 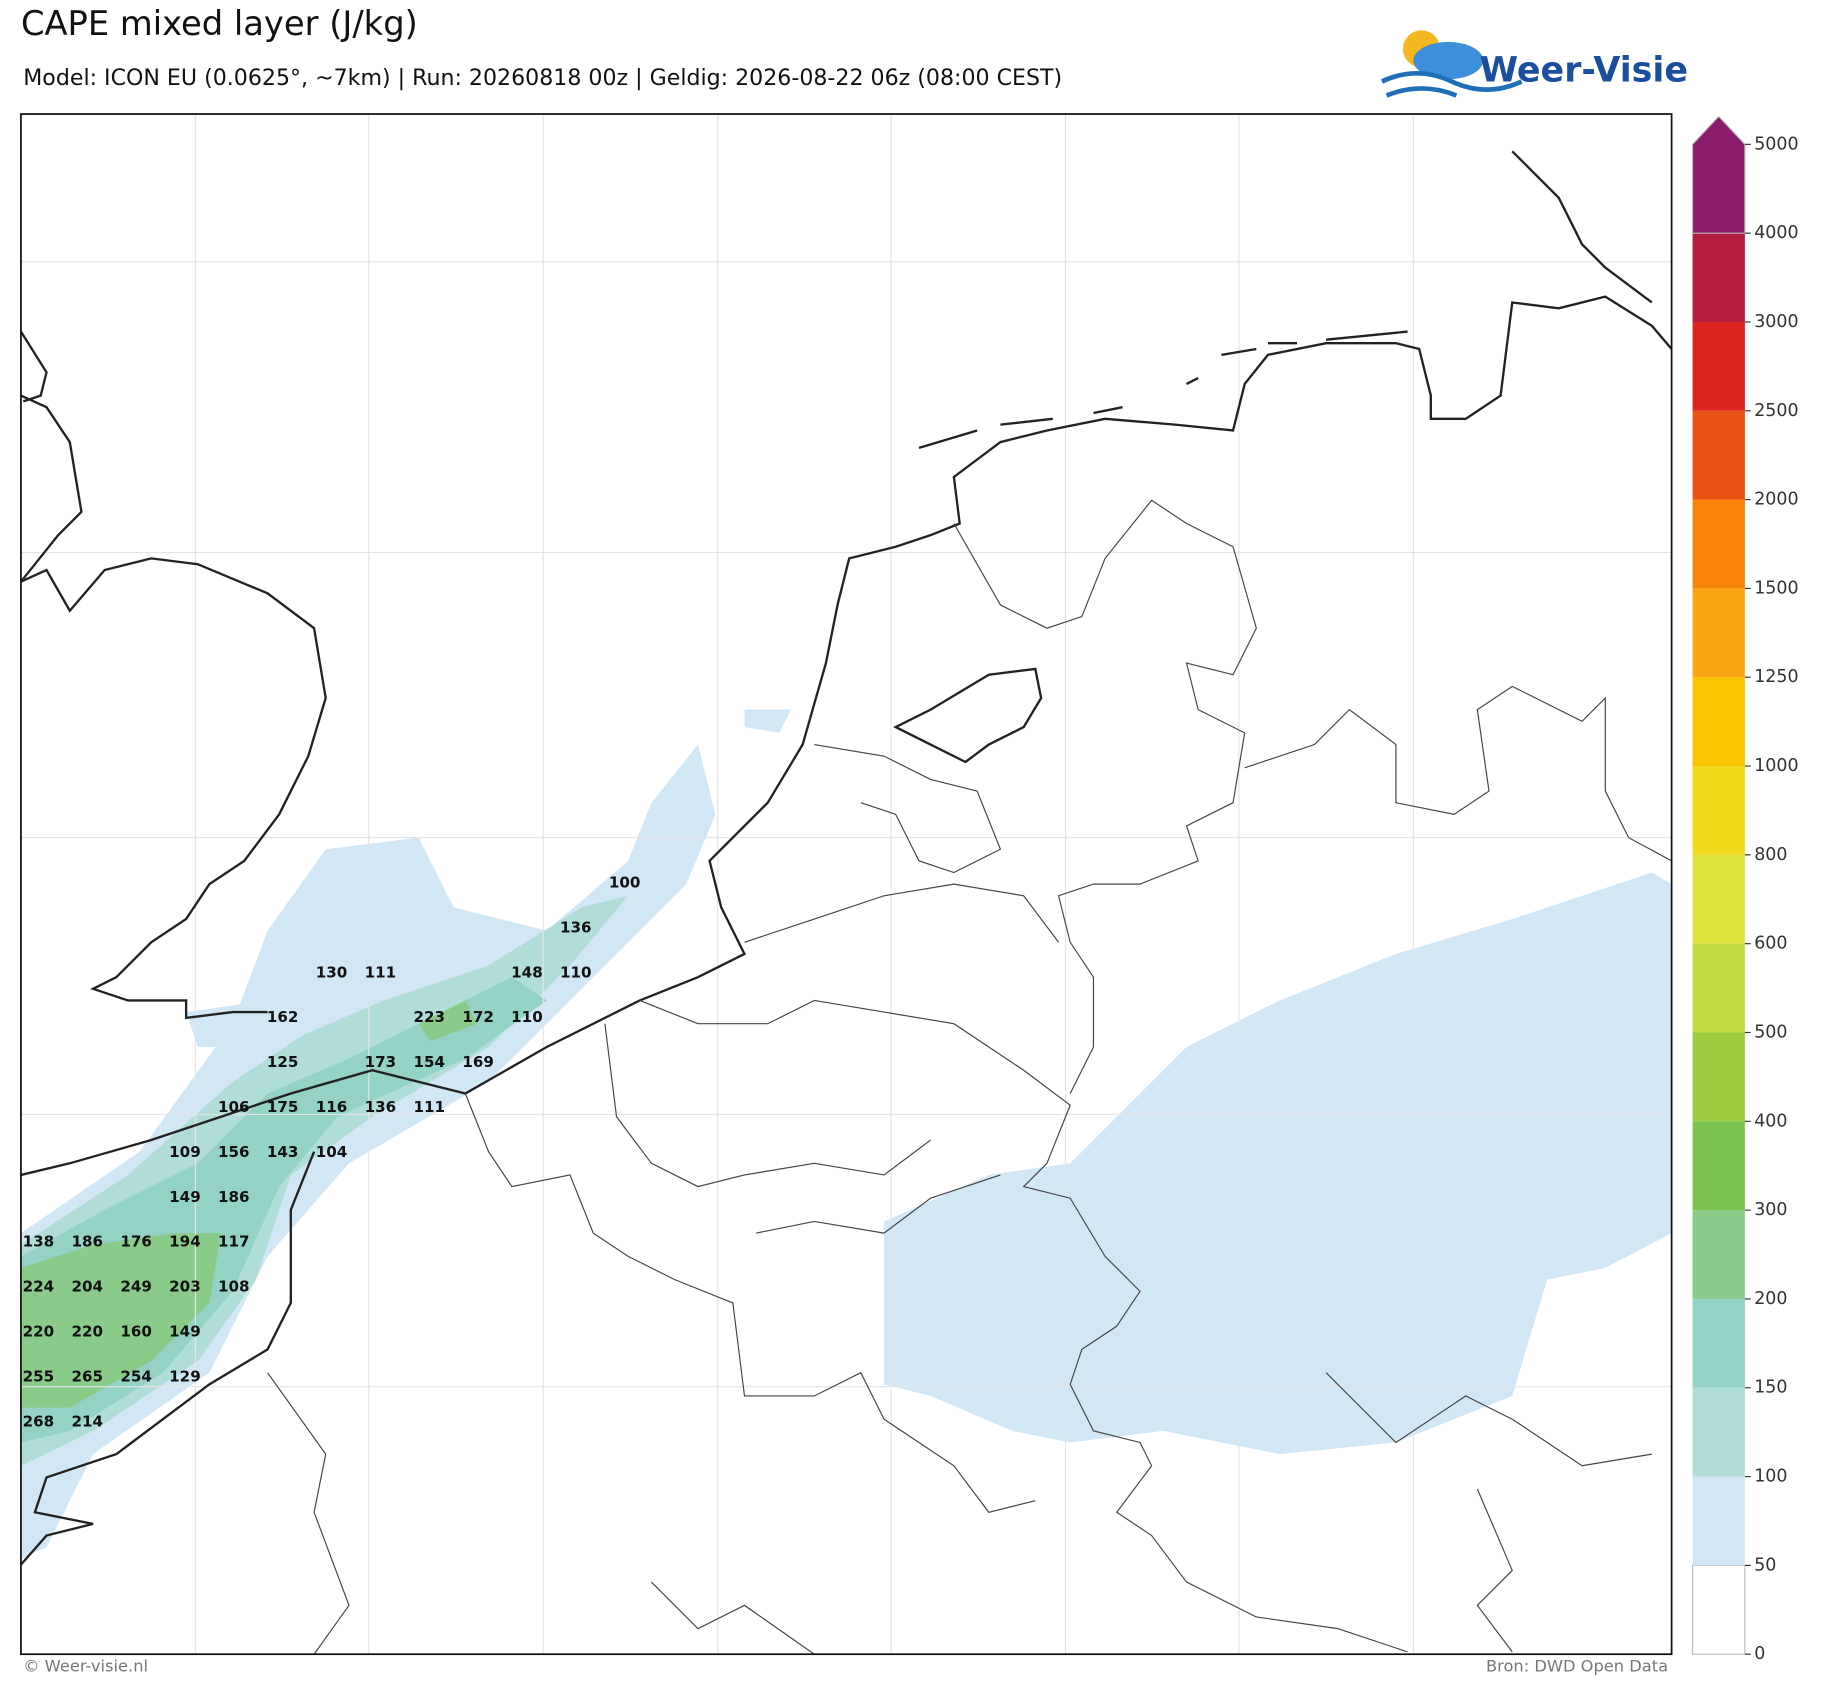 What do you see at coordinates (1765, 1565) in the screenshot?
I see `colorbar-tick-label: 50` at bounding box center [1765, 1565].